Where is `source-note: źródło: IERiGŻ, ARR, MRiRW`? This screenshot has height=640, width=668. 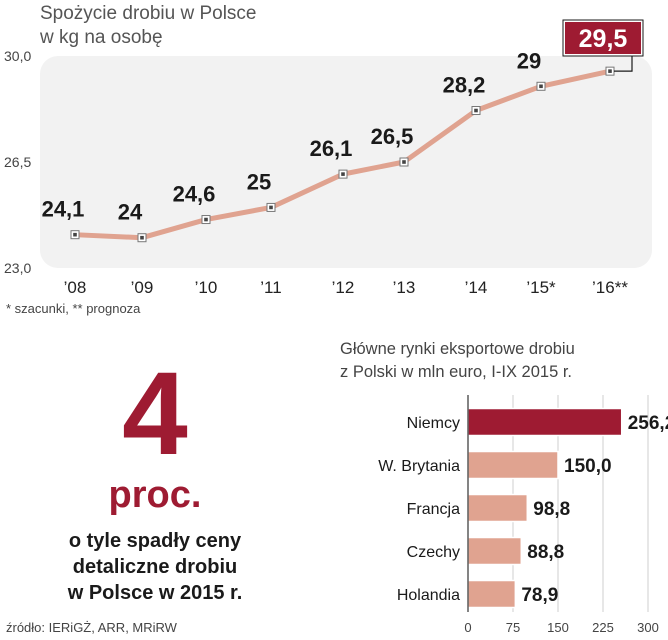
source-note: źródło: IERiGŻ, ARR, MRiRW is located at coordinates (91, 627).